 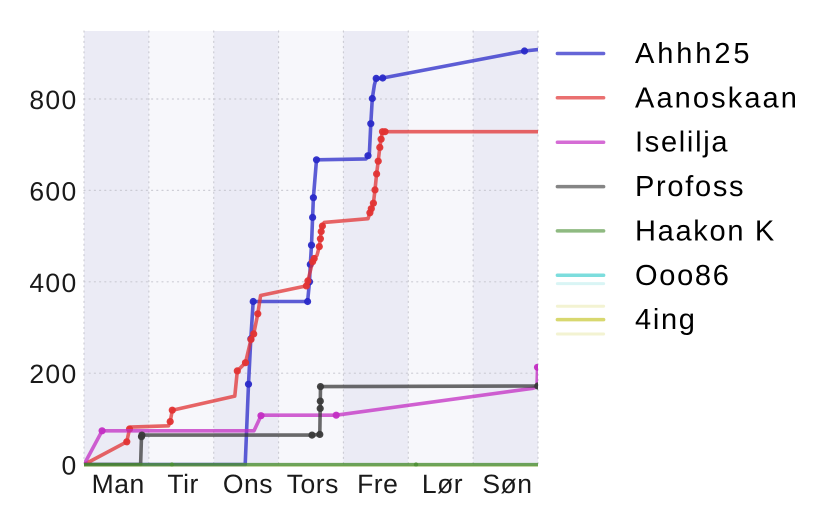 I want to click on svg-text: Profoss, so click(x=690, y=187).